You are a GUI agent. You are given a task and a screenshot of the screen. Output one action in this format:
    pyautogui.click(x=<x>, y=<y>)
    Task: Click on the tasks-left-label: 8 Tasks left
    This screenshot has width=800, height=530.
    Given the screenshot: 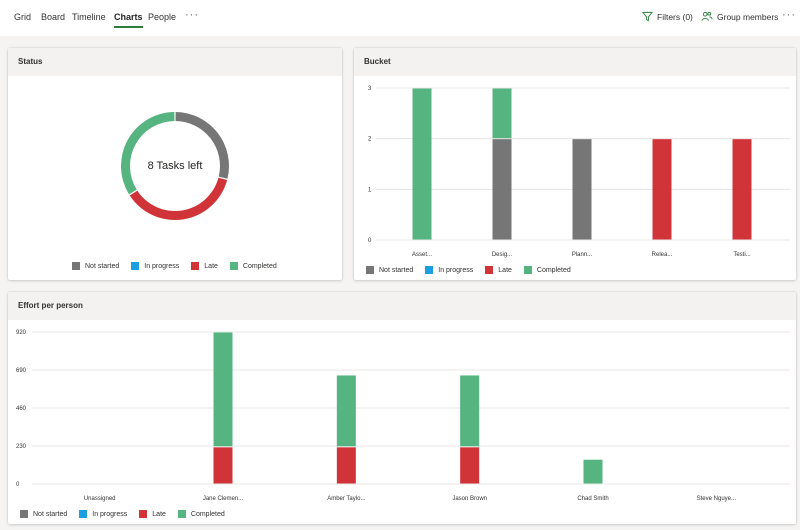 What is the action you would take?
    pyautogui.click(x=175, y=166)
    